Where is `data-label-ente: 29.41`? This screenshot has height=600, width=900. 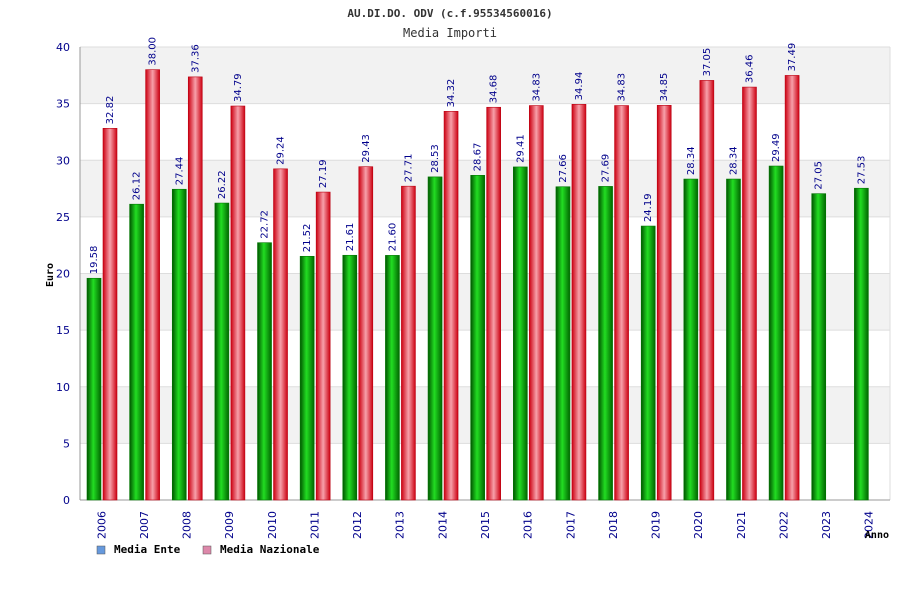
data-label-ente: 29.41 is located at coordinates (520, 148).